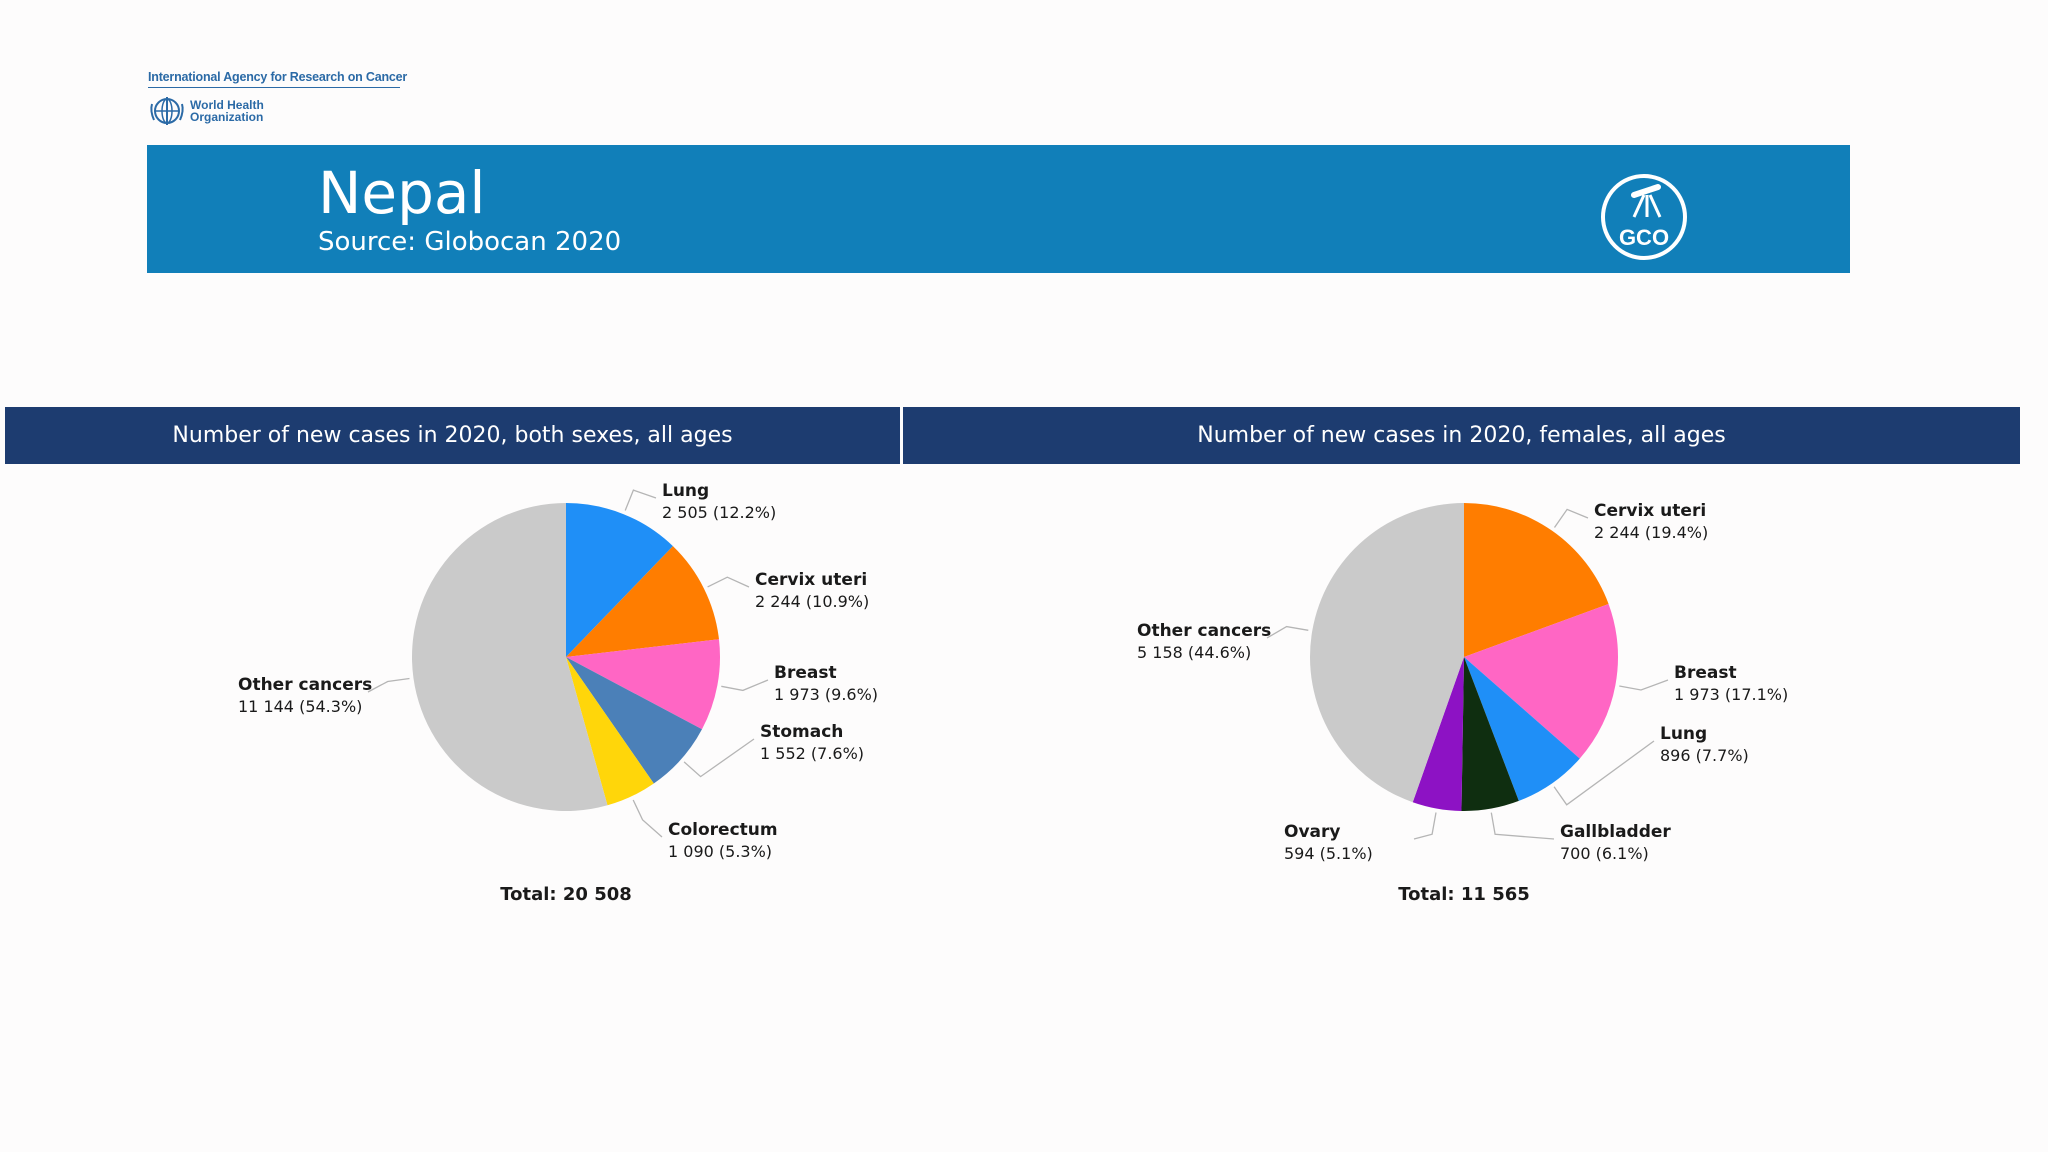  I want to click on total-label: Total: 20 508, so click(566, 894).